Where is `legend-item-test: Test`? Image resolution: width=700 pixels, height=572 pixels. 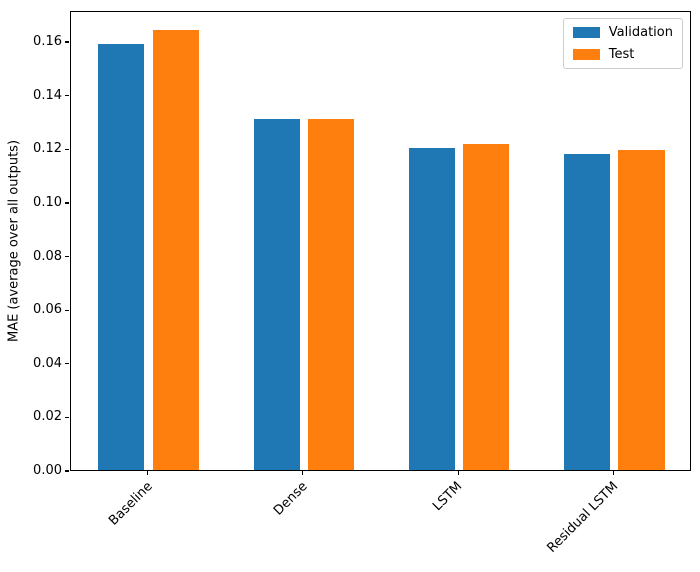 legend-item-test: Test is located at coordinates (622, 54).